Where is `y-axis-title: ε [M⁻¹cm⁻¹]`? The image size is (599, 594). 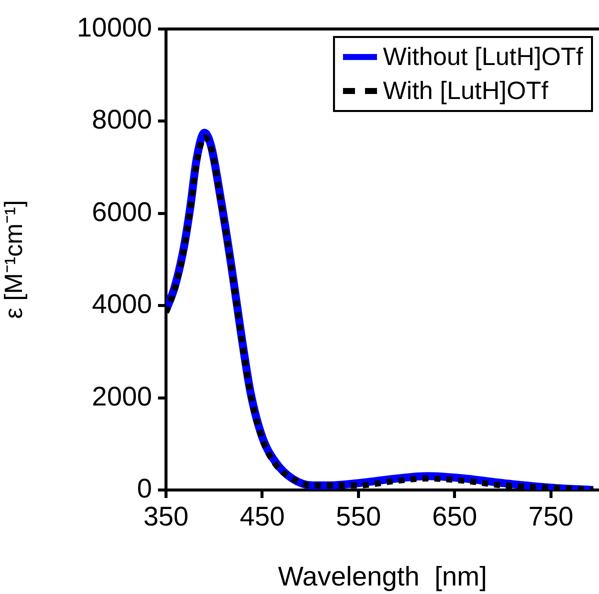 y-axis-title: ε [M⁻¹cm⁻¹] is located at coordinates (14, 259).